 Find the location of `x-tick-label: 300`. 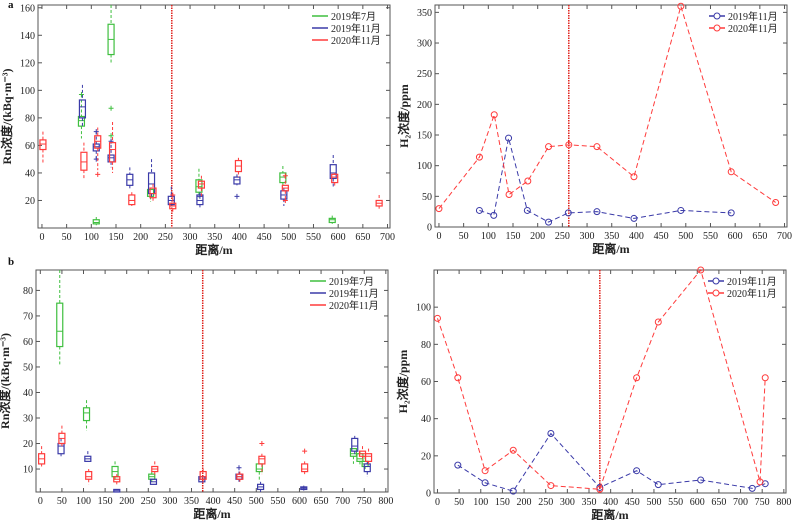

x-tick-label: 300 is located at coordinates (587, 236).